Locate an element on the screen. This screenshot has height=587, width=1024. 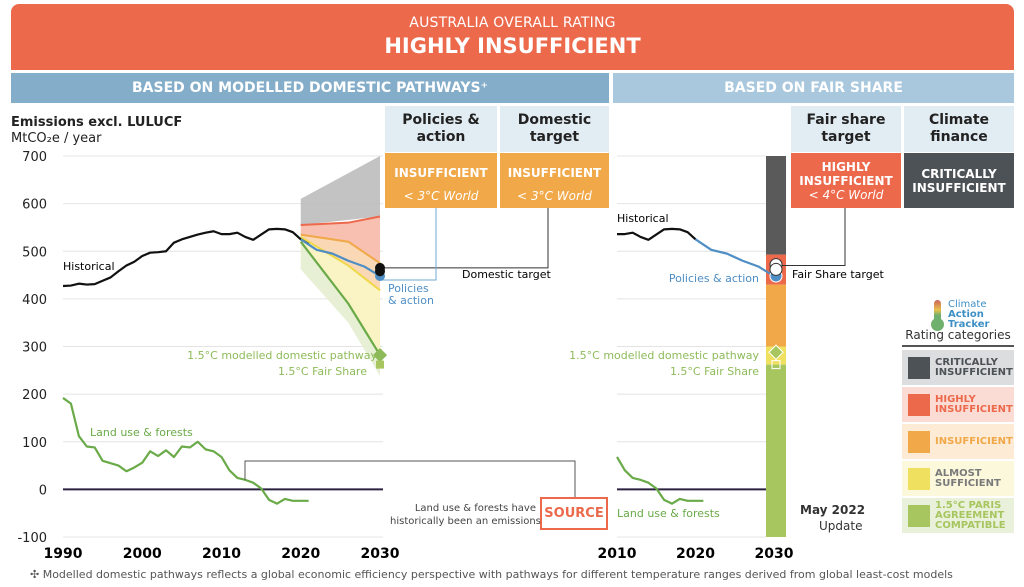
rating-policies: INSUFFICIENT < 3°C World is located at coordinates (441, 180).